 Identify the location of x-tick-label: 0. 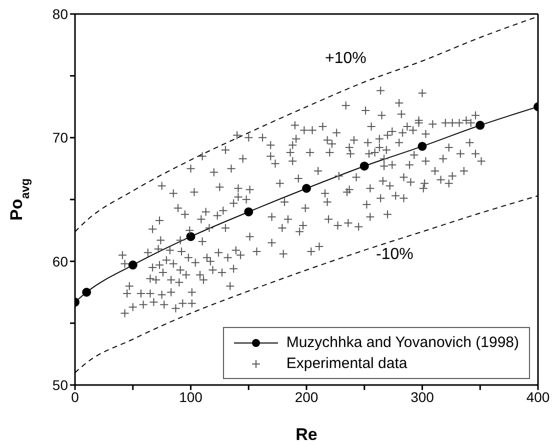
(75, 396).